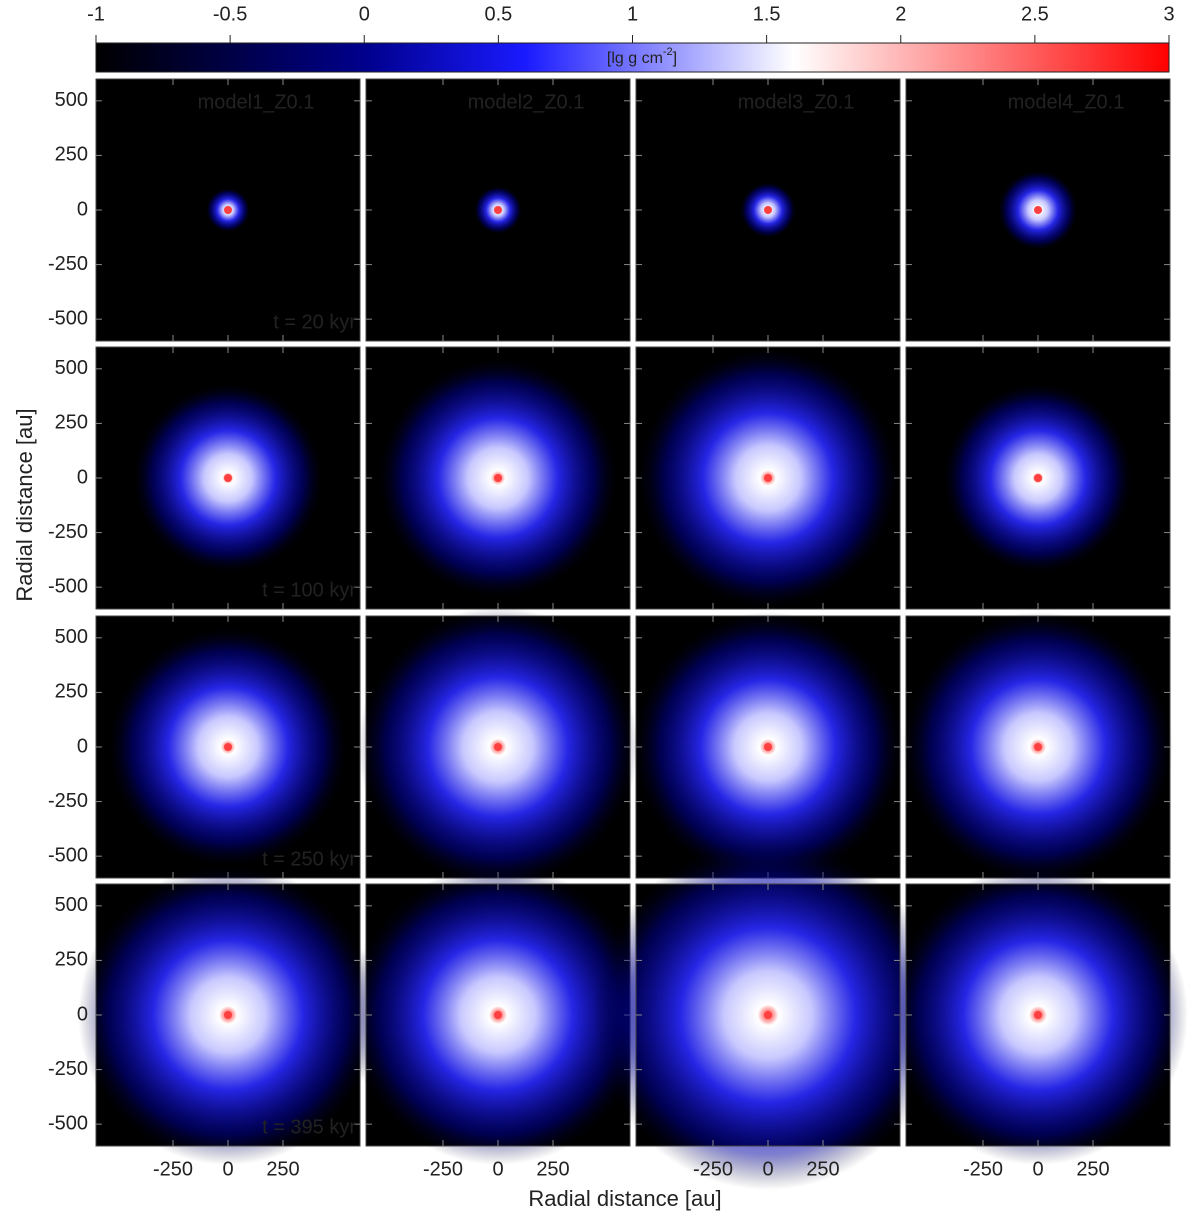  Describe the element at coordinates (1035, 14) in the screenshot. I see `colorbar-tick-label: 2.5` at that location.